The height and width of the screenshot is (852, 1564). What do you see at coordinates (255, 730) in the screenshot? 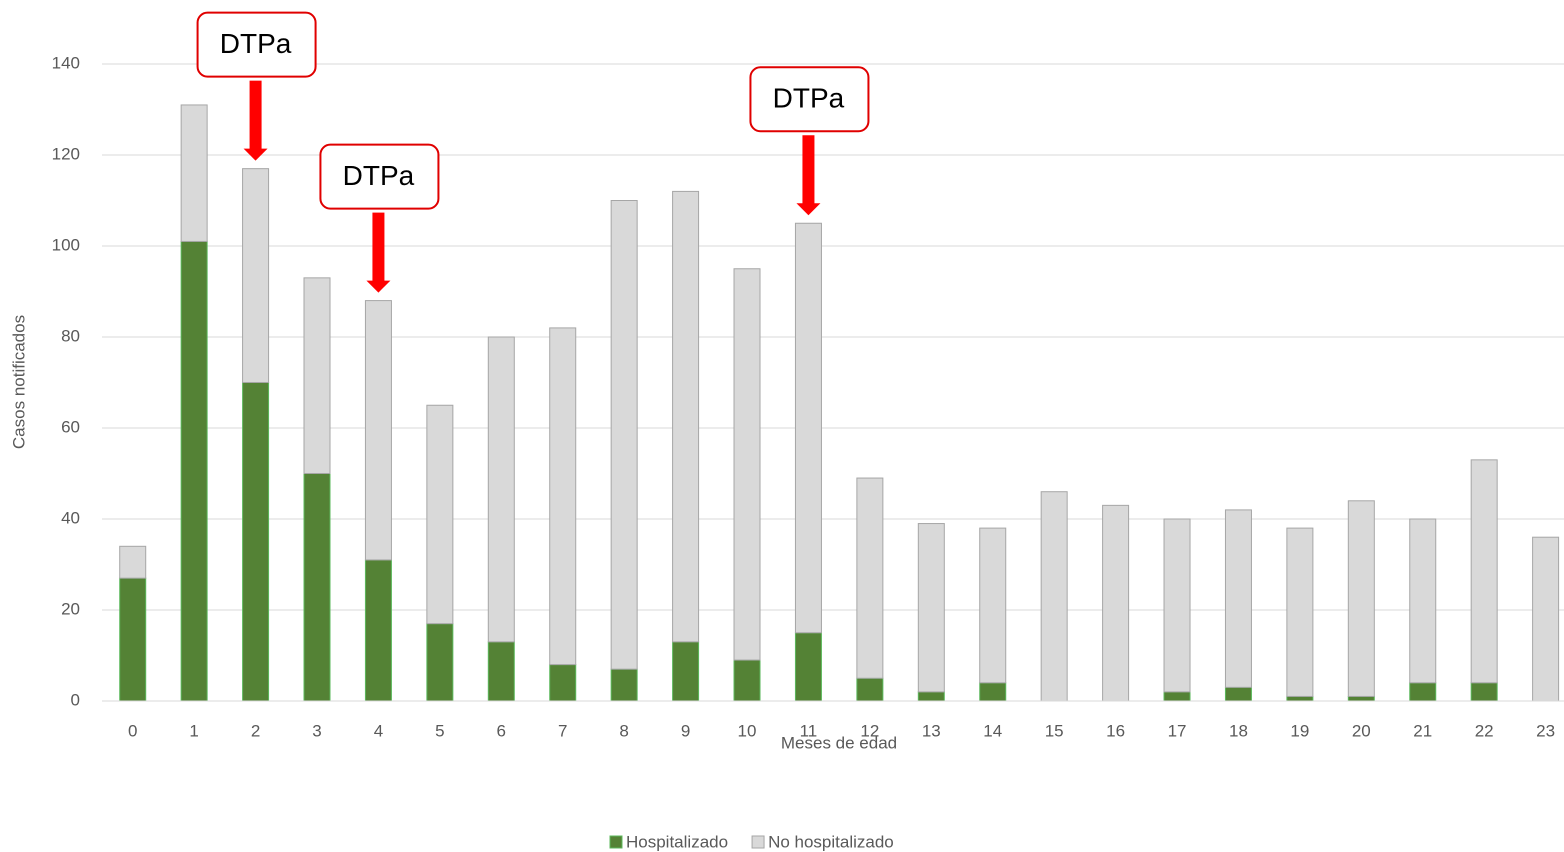
I see `x-tick-label: 2` at bounding box center [255, 730].